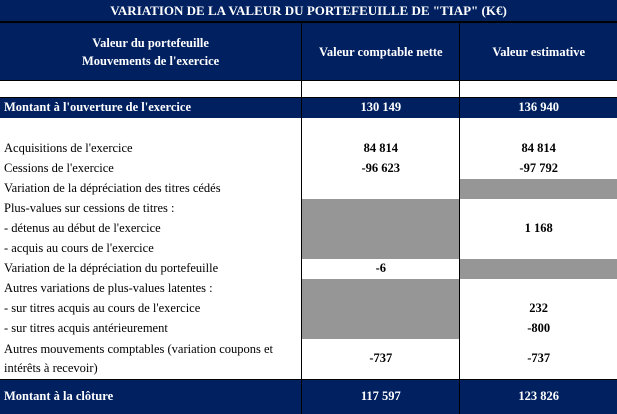  Describe the element at coordinates (89, 208) in the screenshot. I see `row-label: Plus-values sur cessions de titres :` at that location.